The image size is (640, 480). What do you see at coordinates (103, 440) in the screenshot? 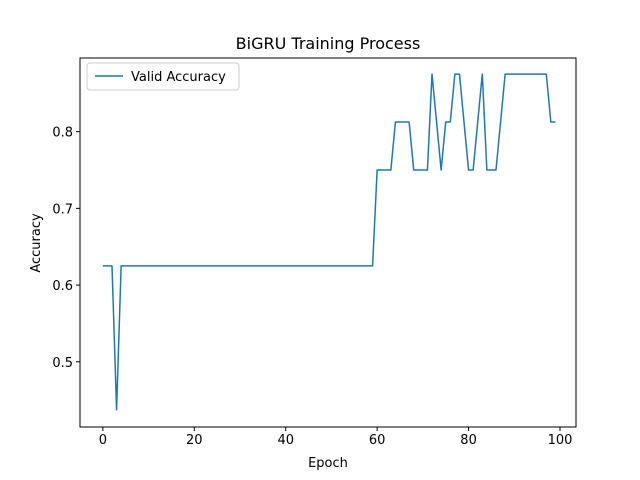
I see `x-tick-label: 0` at bounding box center [103, 440].